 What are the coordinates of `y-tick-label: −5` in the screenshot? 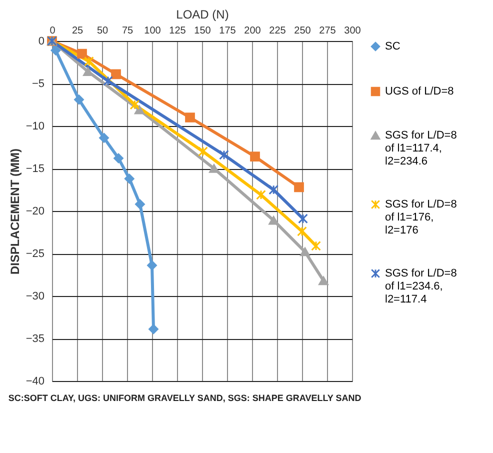 It's located at (38, 84).